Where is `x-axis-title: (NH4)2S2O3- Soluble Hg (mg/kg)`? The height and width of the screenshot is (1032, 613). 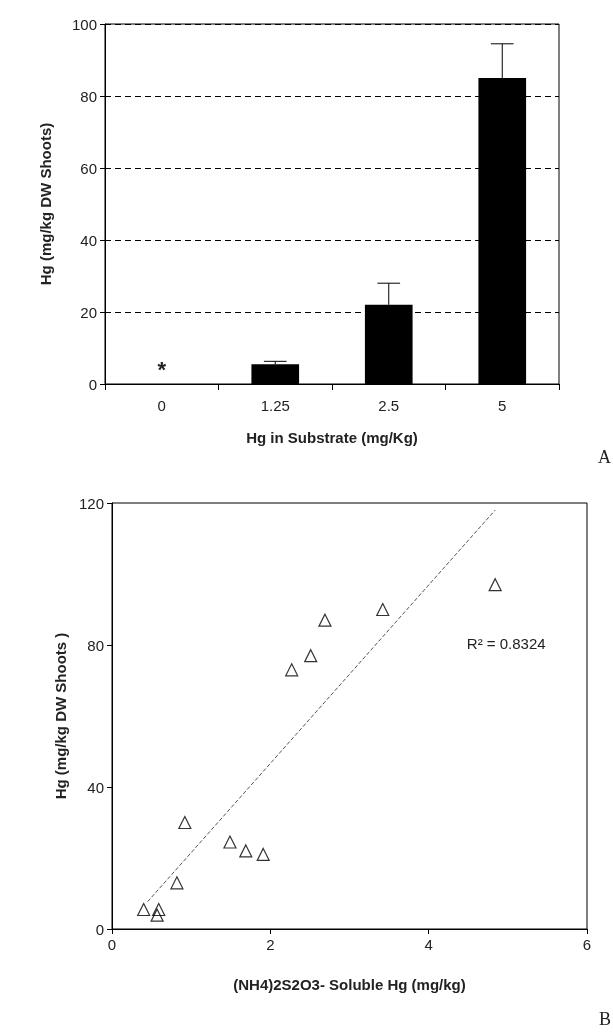
x-axis-title: (NH4)2S2O3- Soluble Hg (mg/kg) is located at coordinates (349, 984).